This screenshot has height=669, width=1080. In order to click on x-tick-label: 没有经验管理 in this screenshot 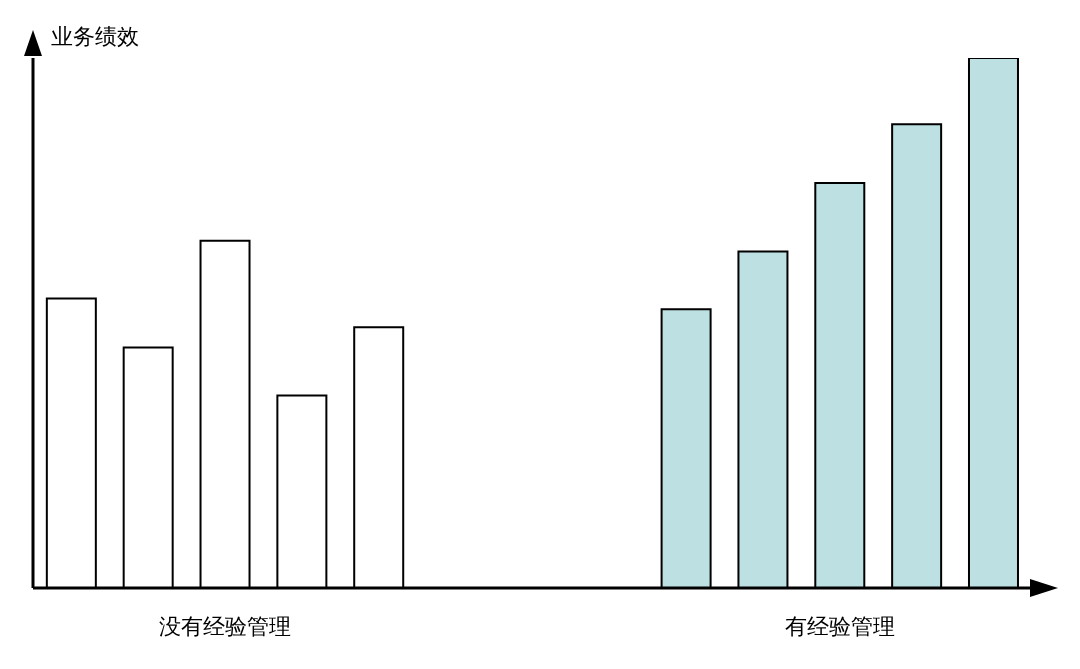, I will do `click(225, 626)`.